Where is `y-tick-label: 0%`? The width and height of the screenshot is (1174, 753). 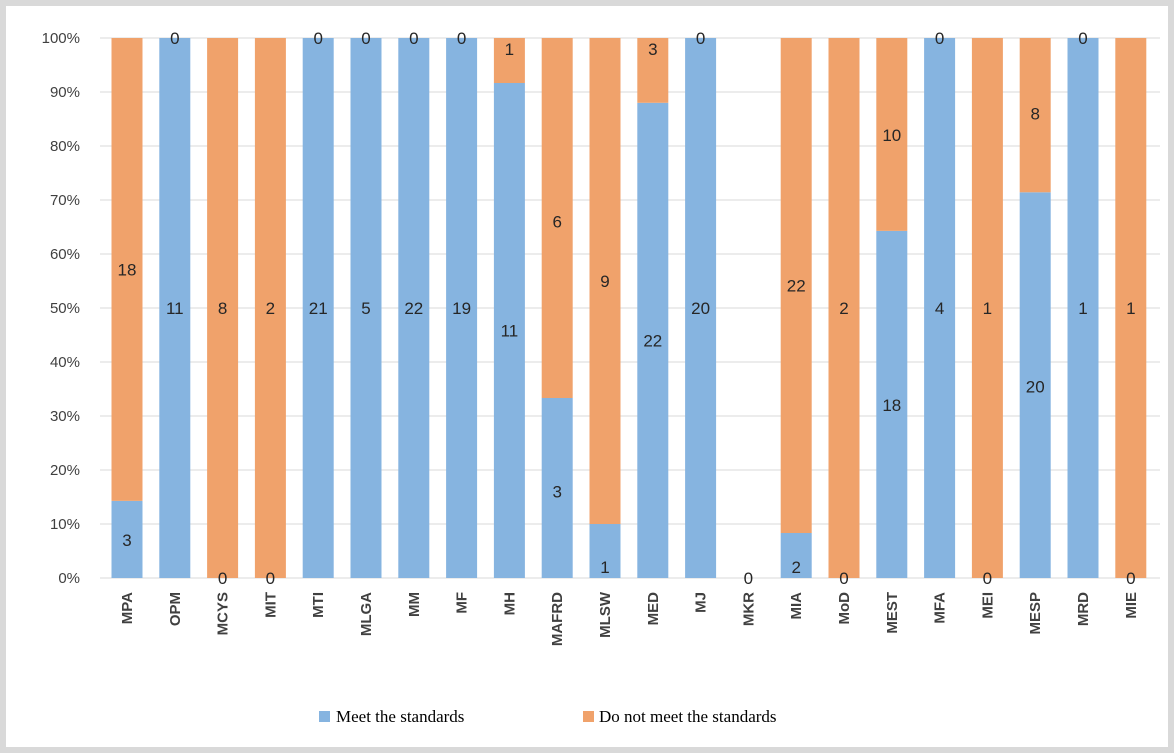
y-tick-label: 0% is located at coordinates (69, 578).